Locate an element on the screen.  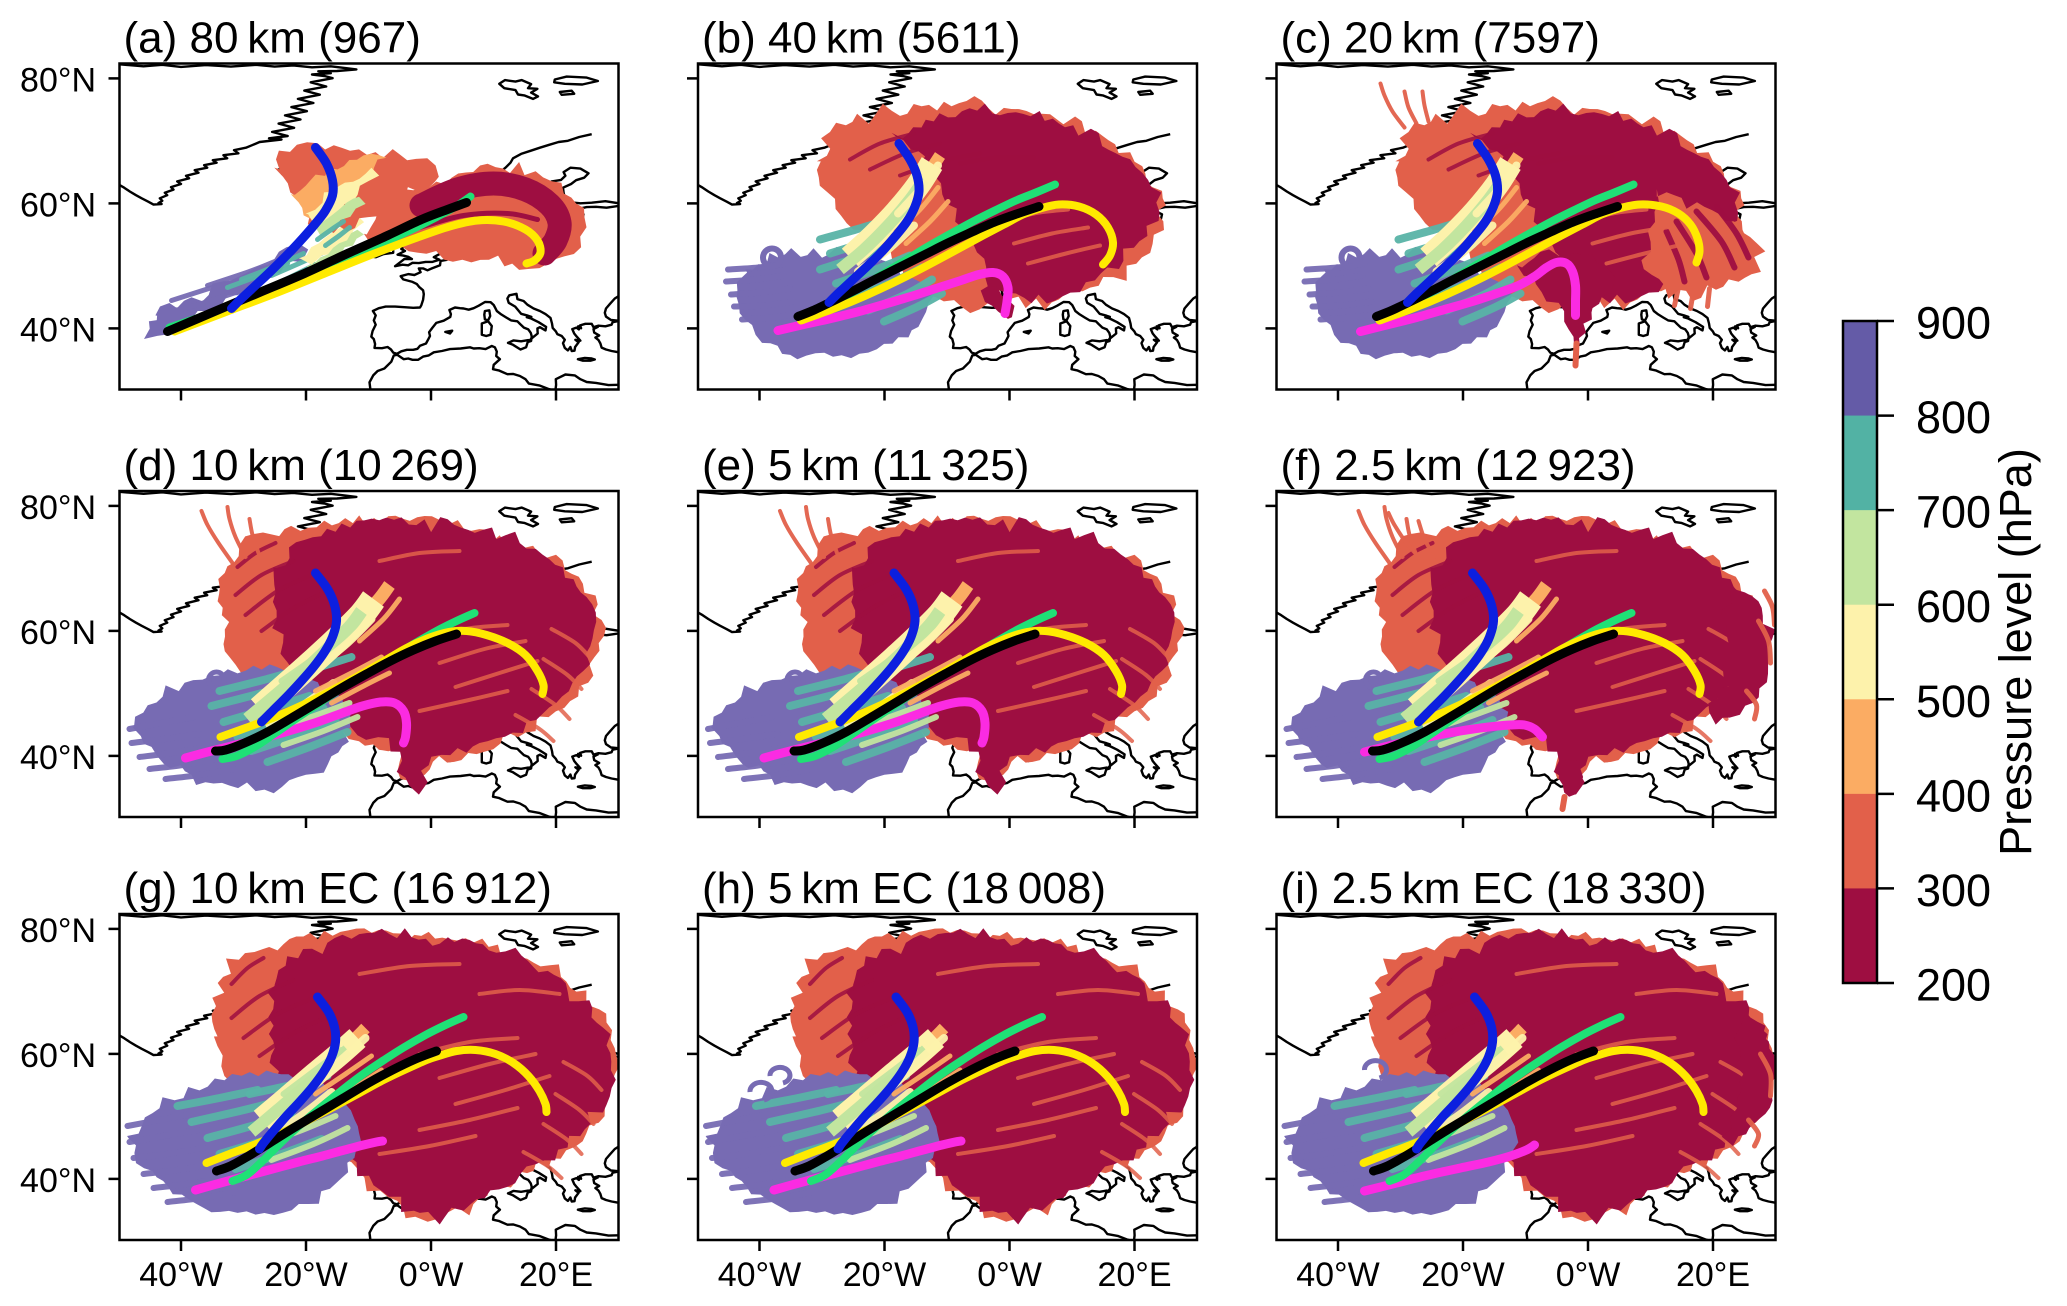
svg-text: (e) 5 km (11 325) is located at coordinates (865, 465).